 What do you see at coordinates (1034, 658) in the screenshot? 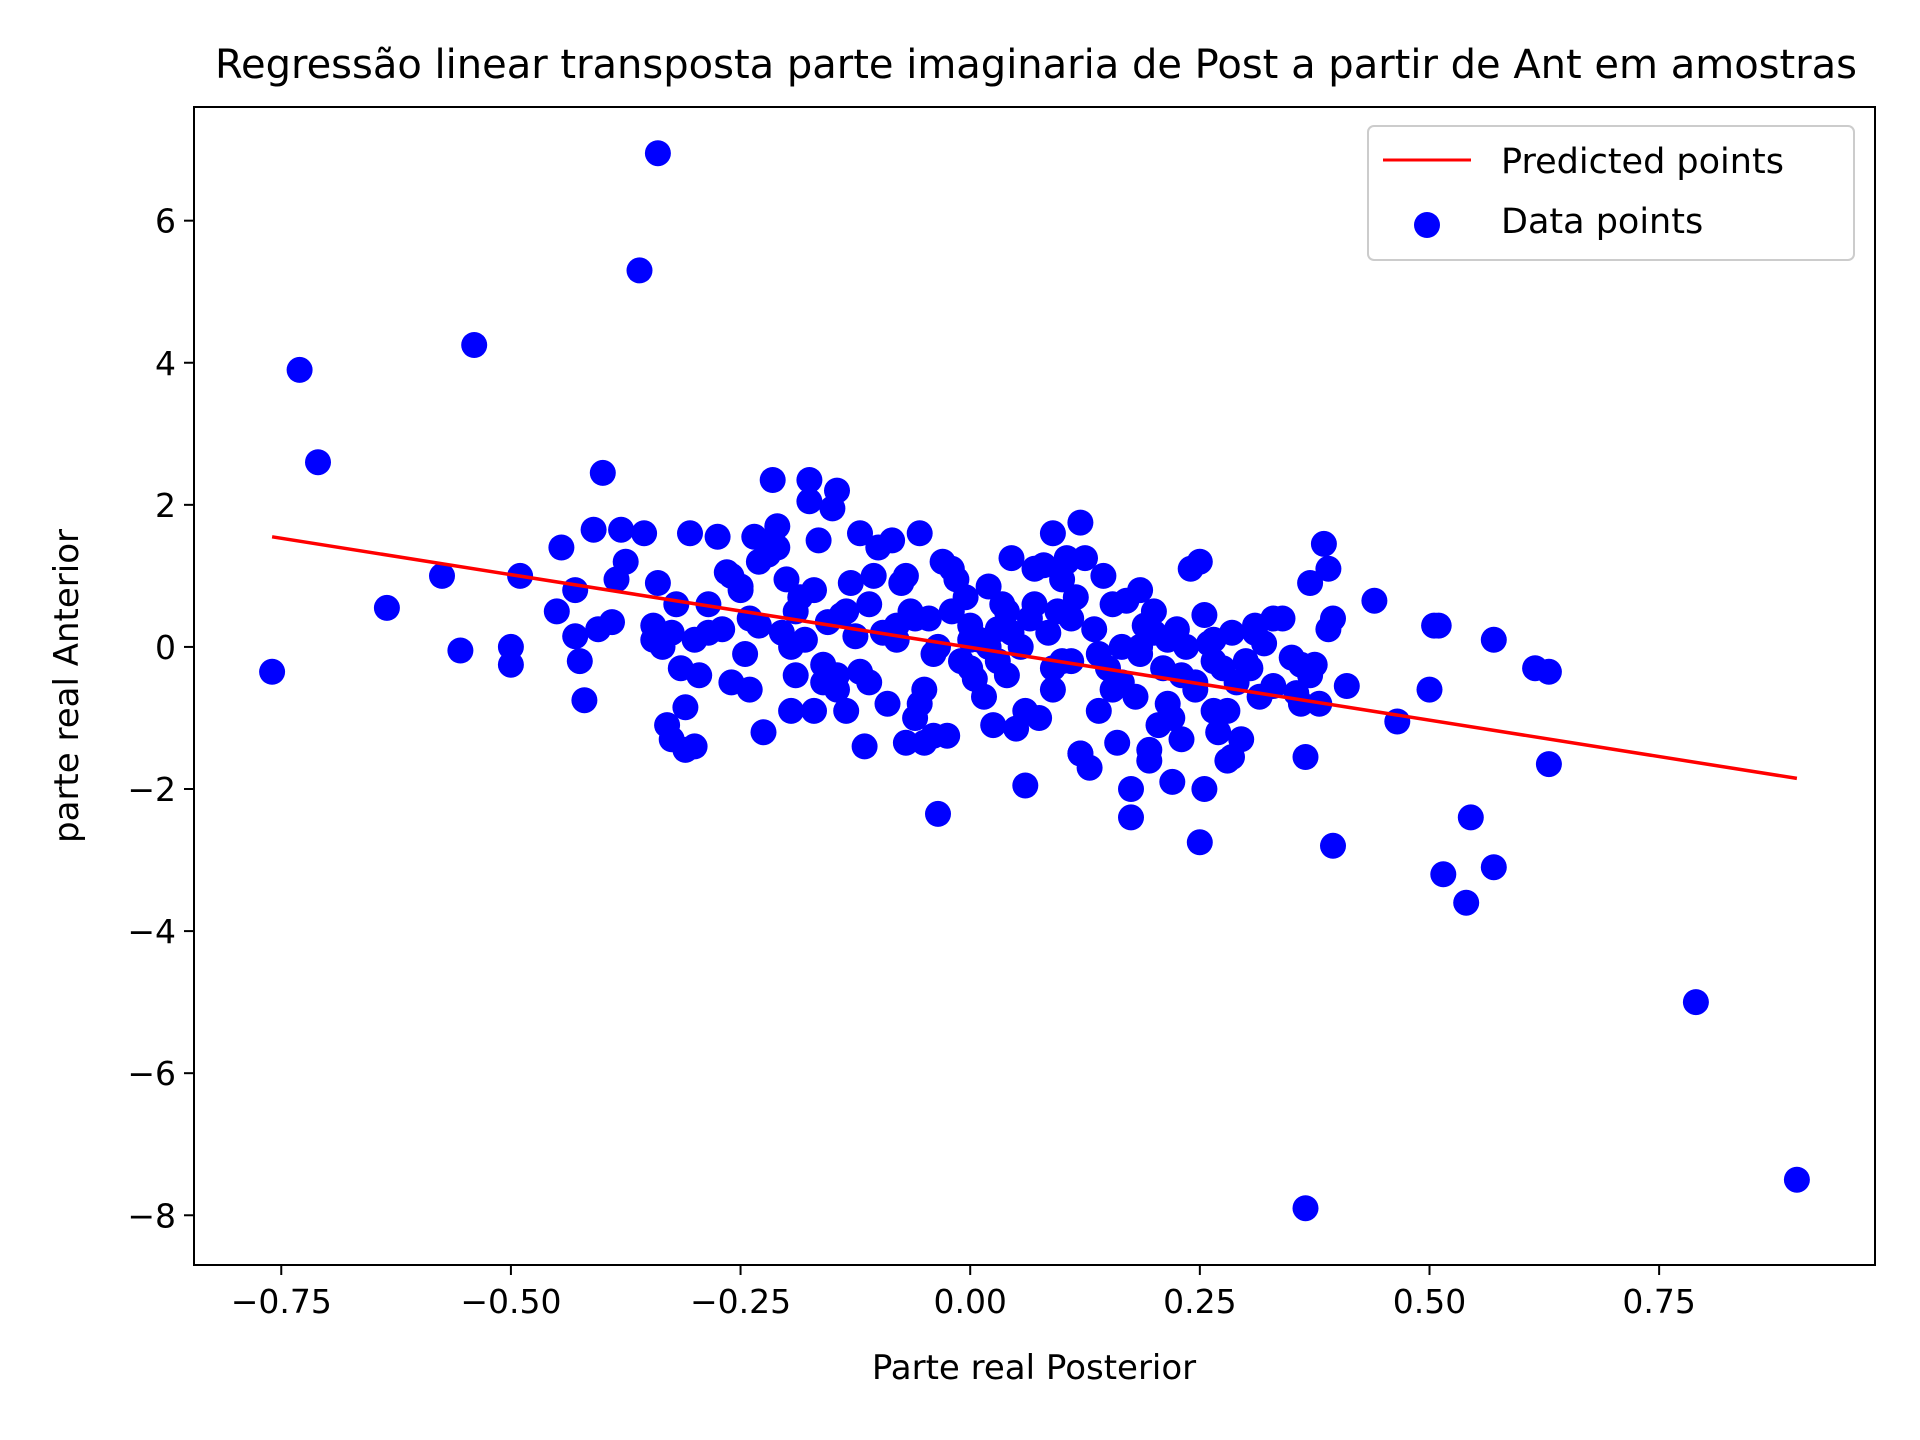
I see `regression-line` at bounding box center [1034, 658].